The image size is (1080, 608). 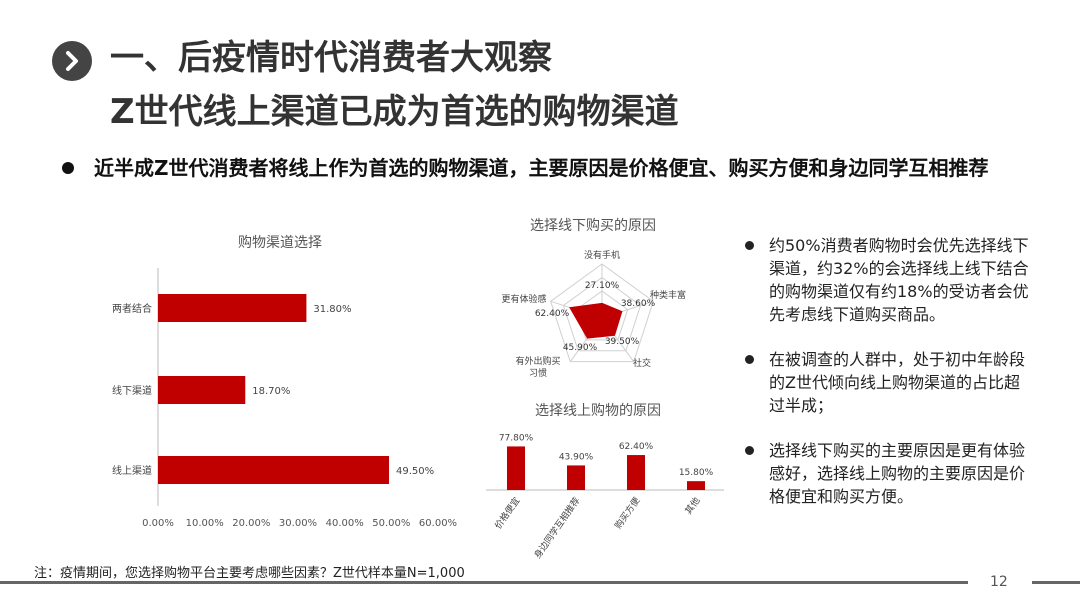 I want to click on data-label: 45.90%, so click(x=580, y=348).